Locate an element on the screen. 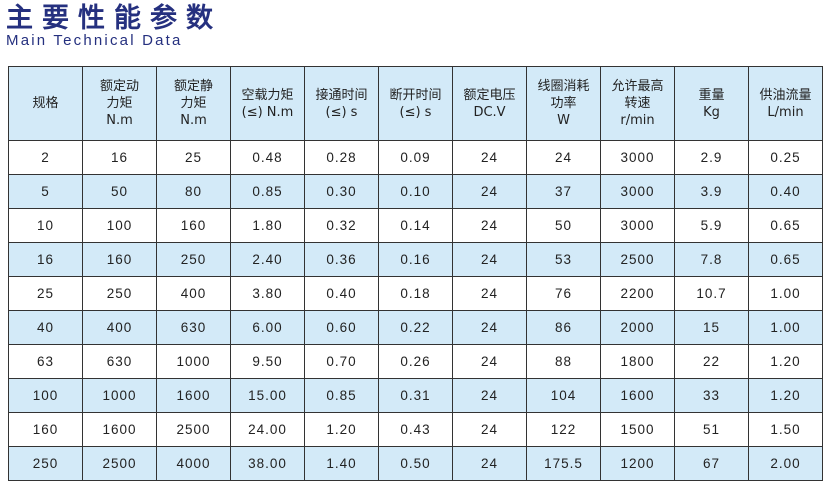  table-cell: 0.48 is located at coordinates (267, 157).